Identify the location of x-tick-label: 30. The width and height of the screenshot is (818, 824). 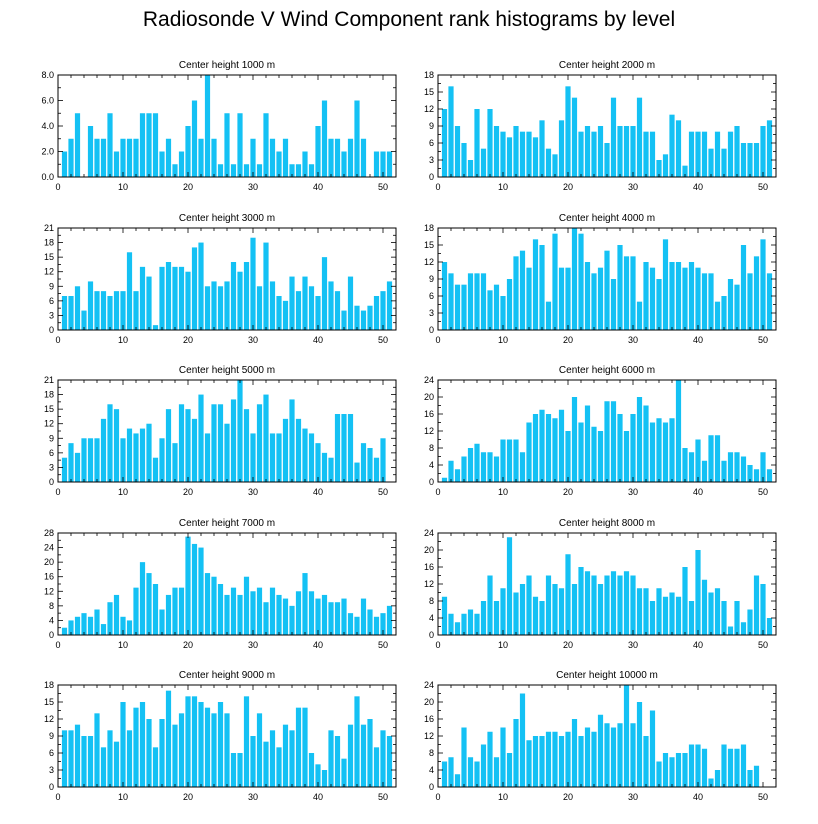
(253, 797).